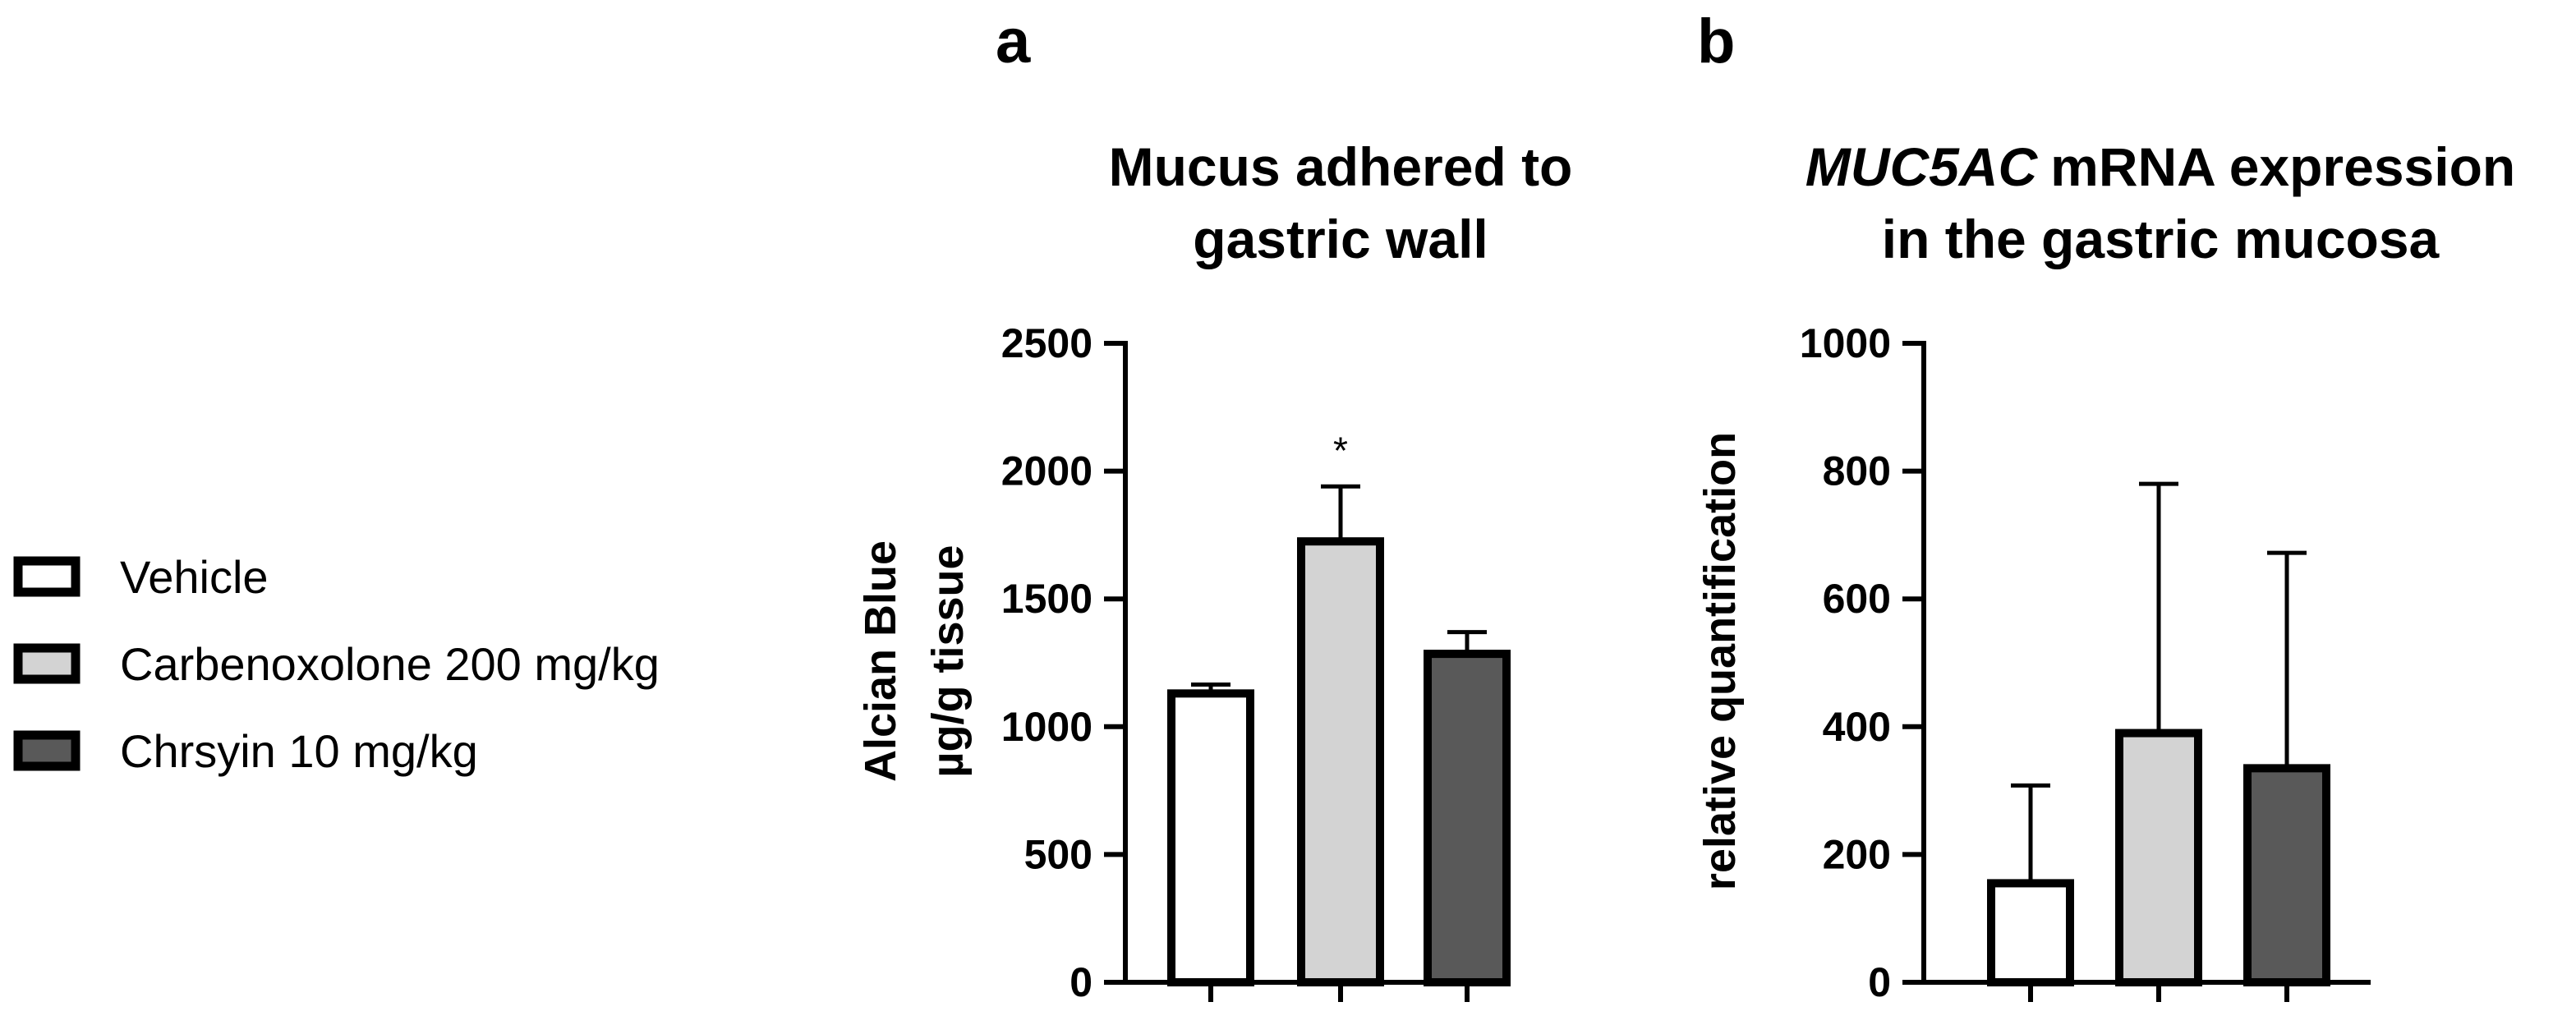 The height and width of the screenshot is (1025, 2576). Describe the element at coordinates (46, 576) in the screenshot. I see `legend-swatch-vehicle` at that location.